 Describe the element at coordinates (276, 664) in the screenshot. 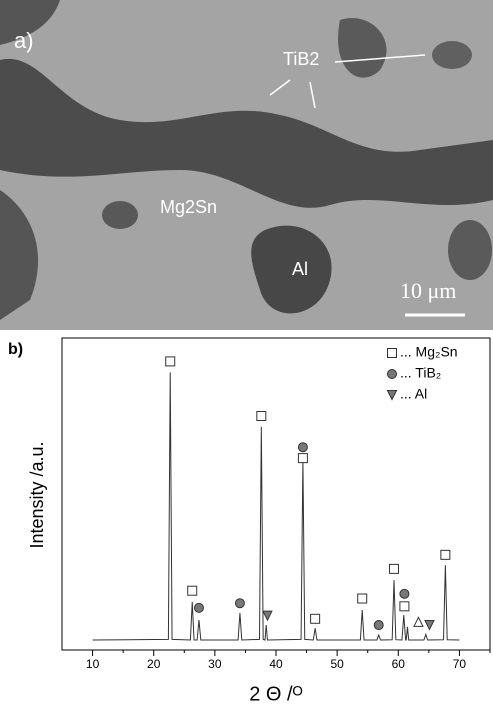

I see `x-tick-label: 40` at that location.